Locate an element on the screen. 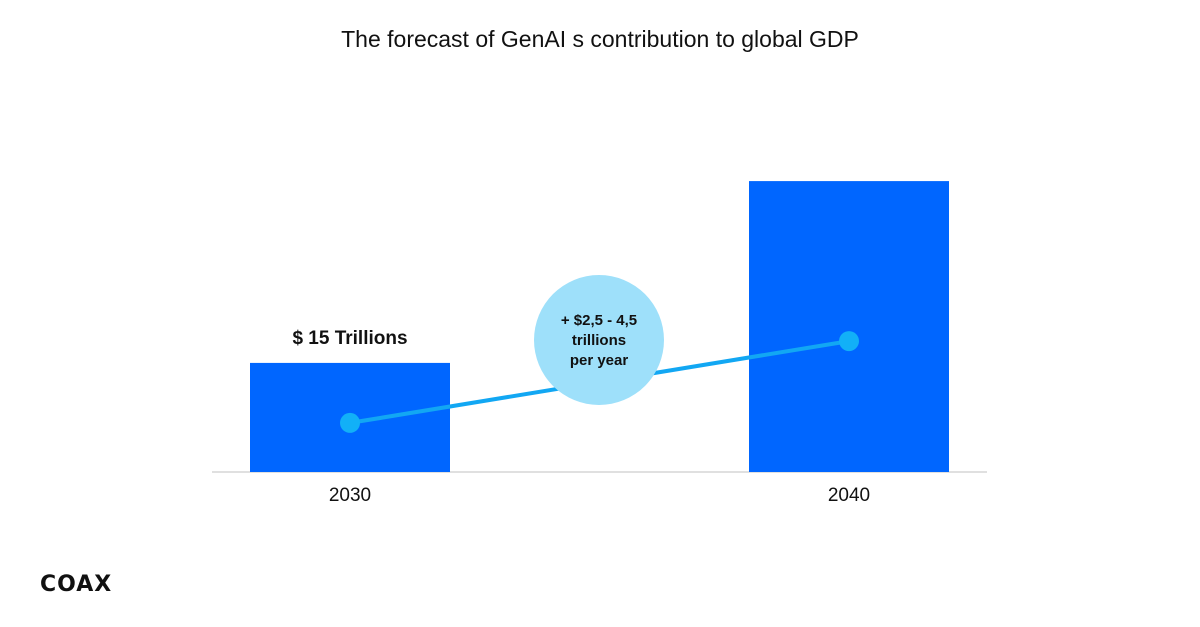 This screenshot has height=627, width=1200. annotation-line-3: per year is located at coordinates (599, 360).